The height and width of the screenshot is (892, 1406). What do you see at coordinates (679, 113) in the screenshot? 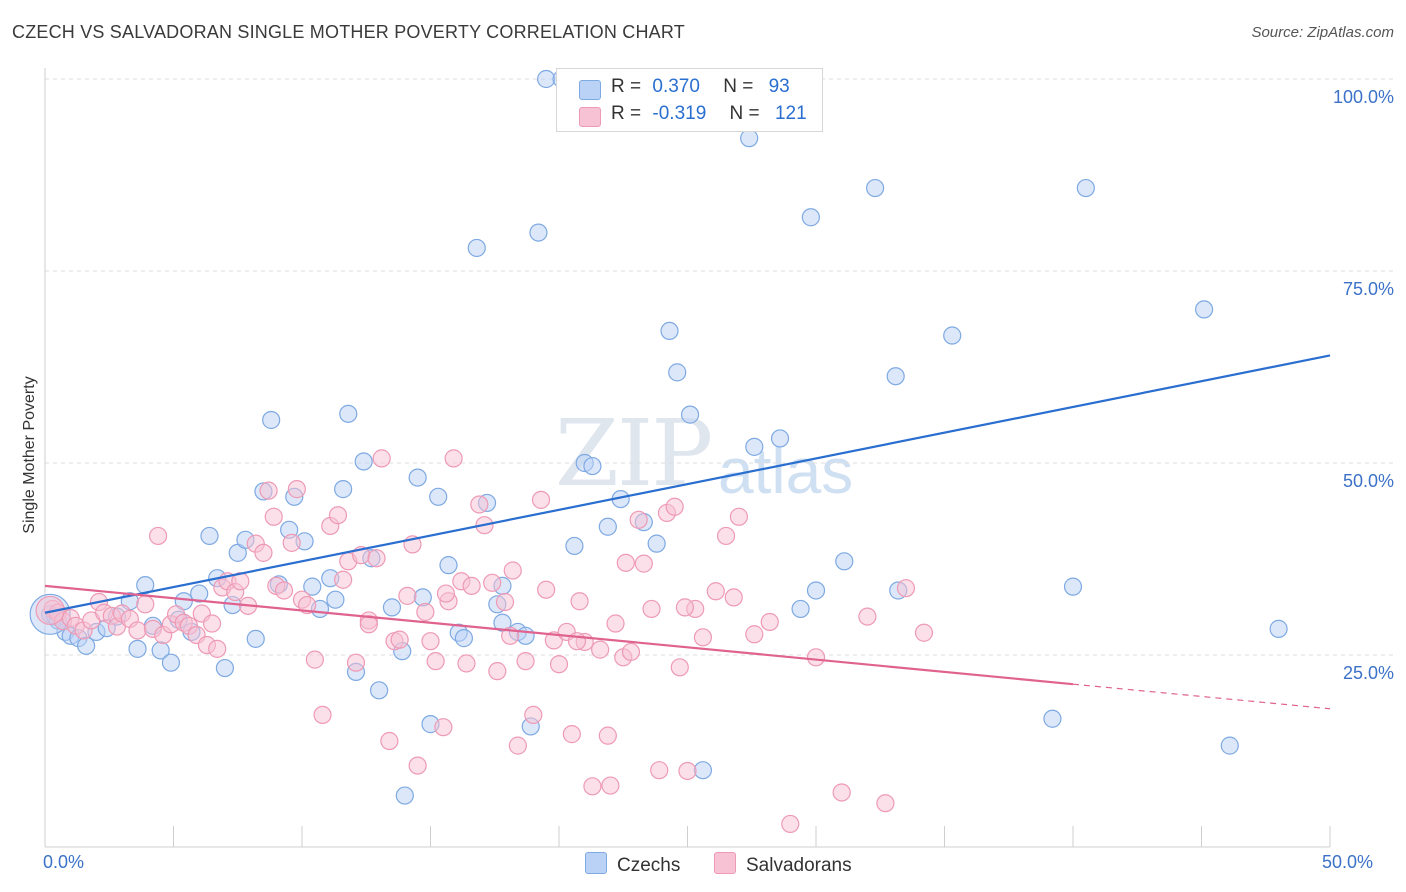
I see `salvadoran-r-value: -0.319` at bounding box center [679, 113].